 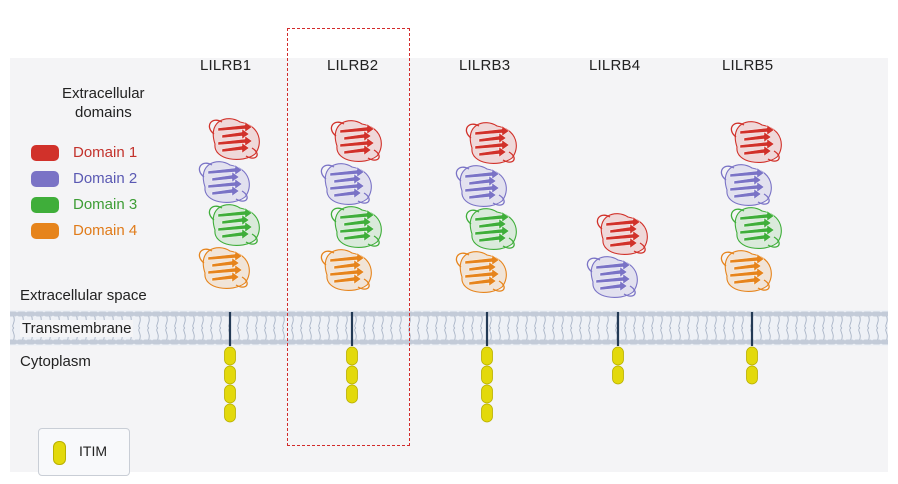 What do you see at coordinates (105, 152) in the screenshot?
I see `legend-label-domain-1: Domain 1` at bounding box center [105, 152].